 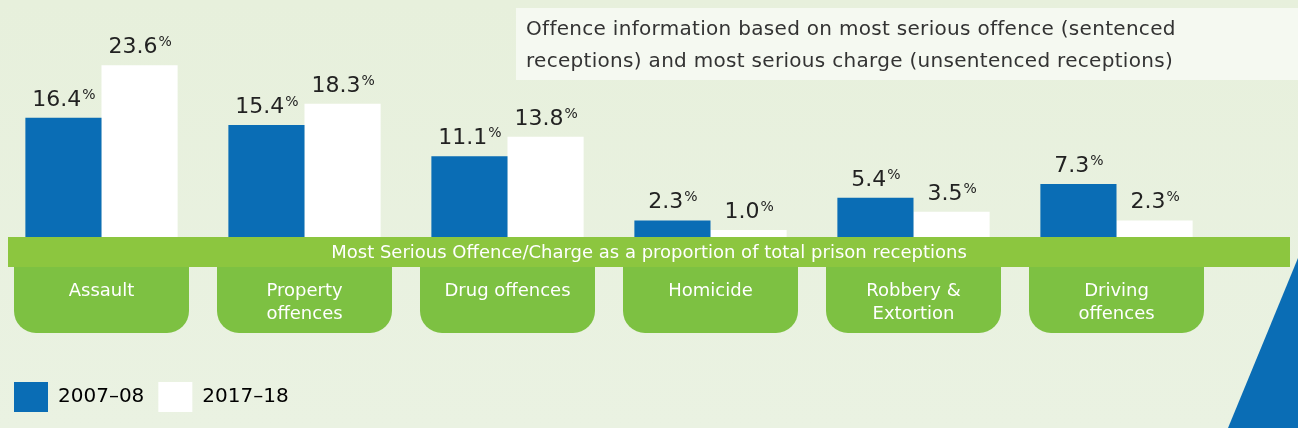 What do you see at coordinates (749, 210) in the screenshot?
I see `data-label: 1.0%` at bounding box center [749, 210].